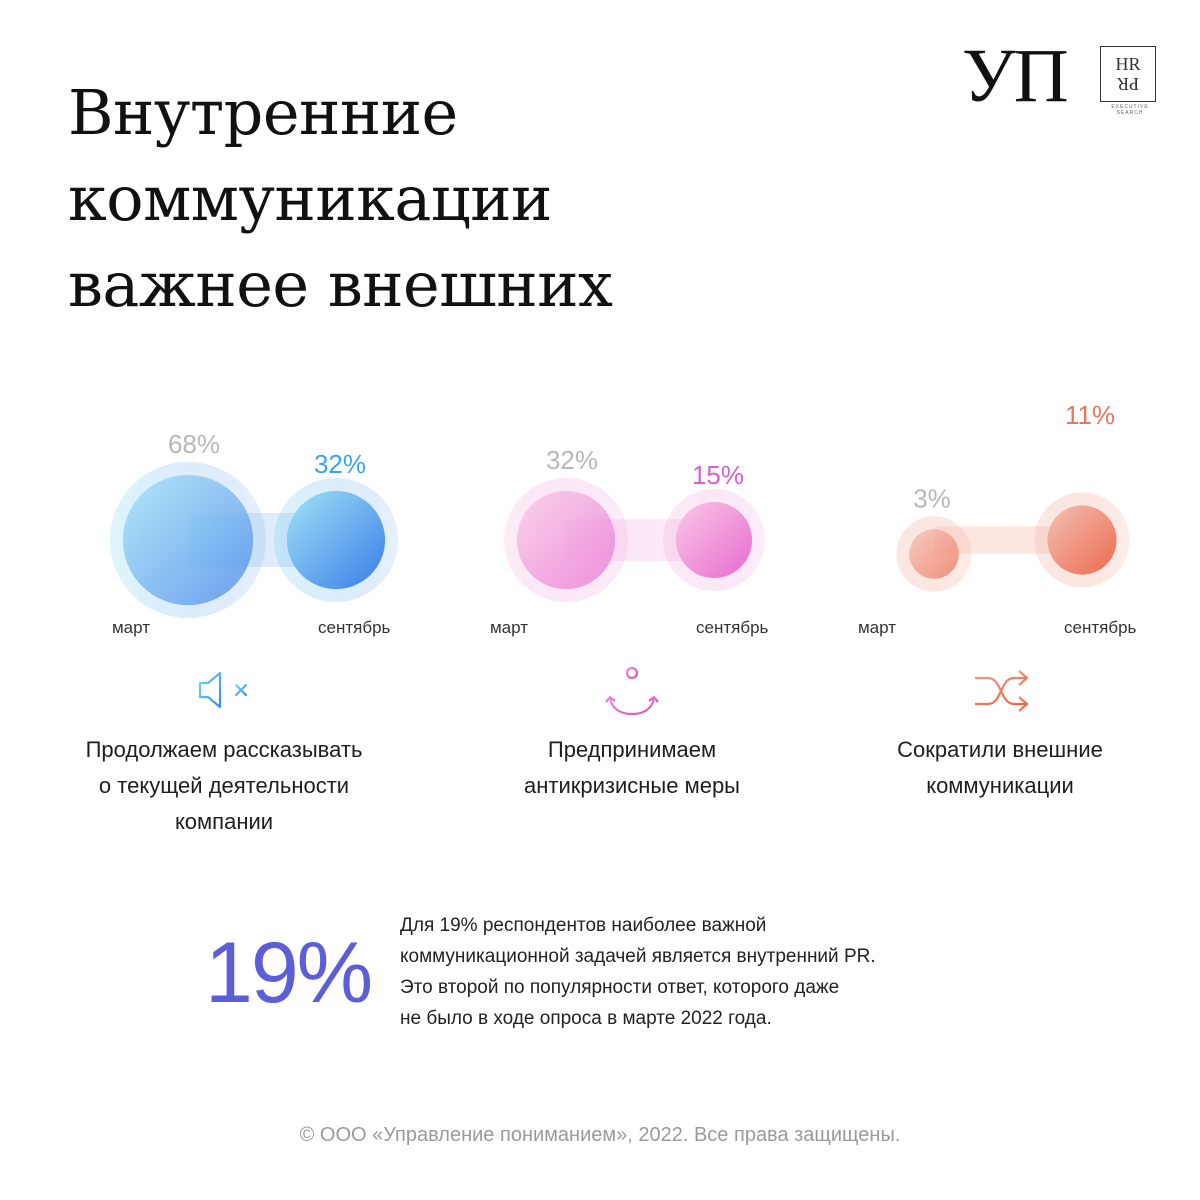 This screenshot has width=1200, height=1200. Describe the element at coordinates (1128, 64) in the screenshot. I see `partner-logo-line: HR` at that location.